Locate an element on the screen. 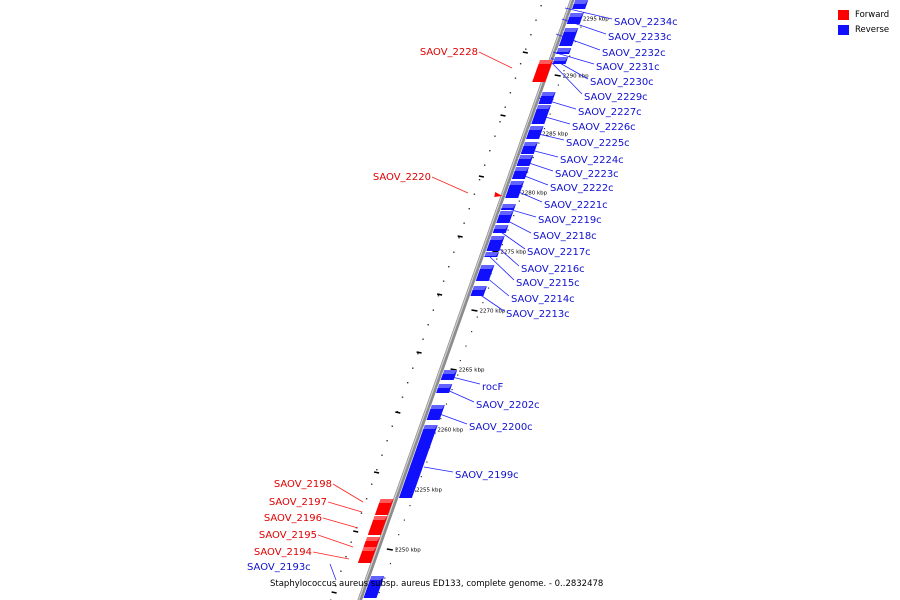 The image size is (900, 600). reverse-gene-label: SAOV_2223c is located at coordinates (587, 174).